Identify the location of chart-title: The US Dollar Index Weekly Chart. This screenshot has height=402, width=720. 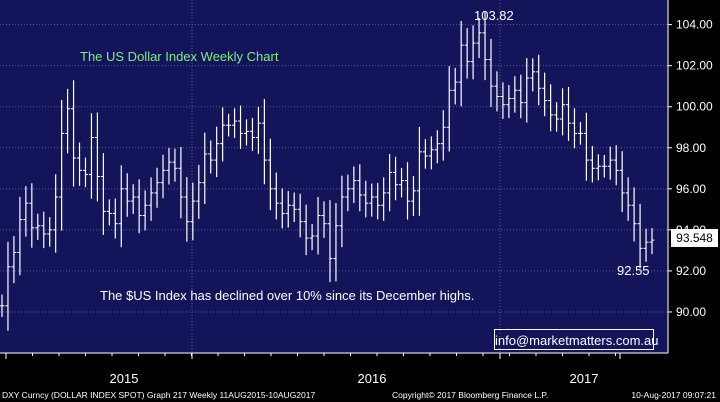
(179, 56).